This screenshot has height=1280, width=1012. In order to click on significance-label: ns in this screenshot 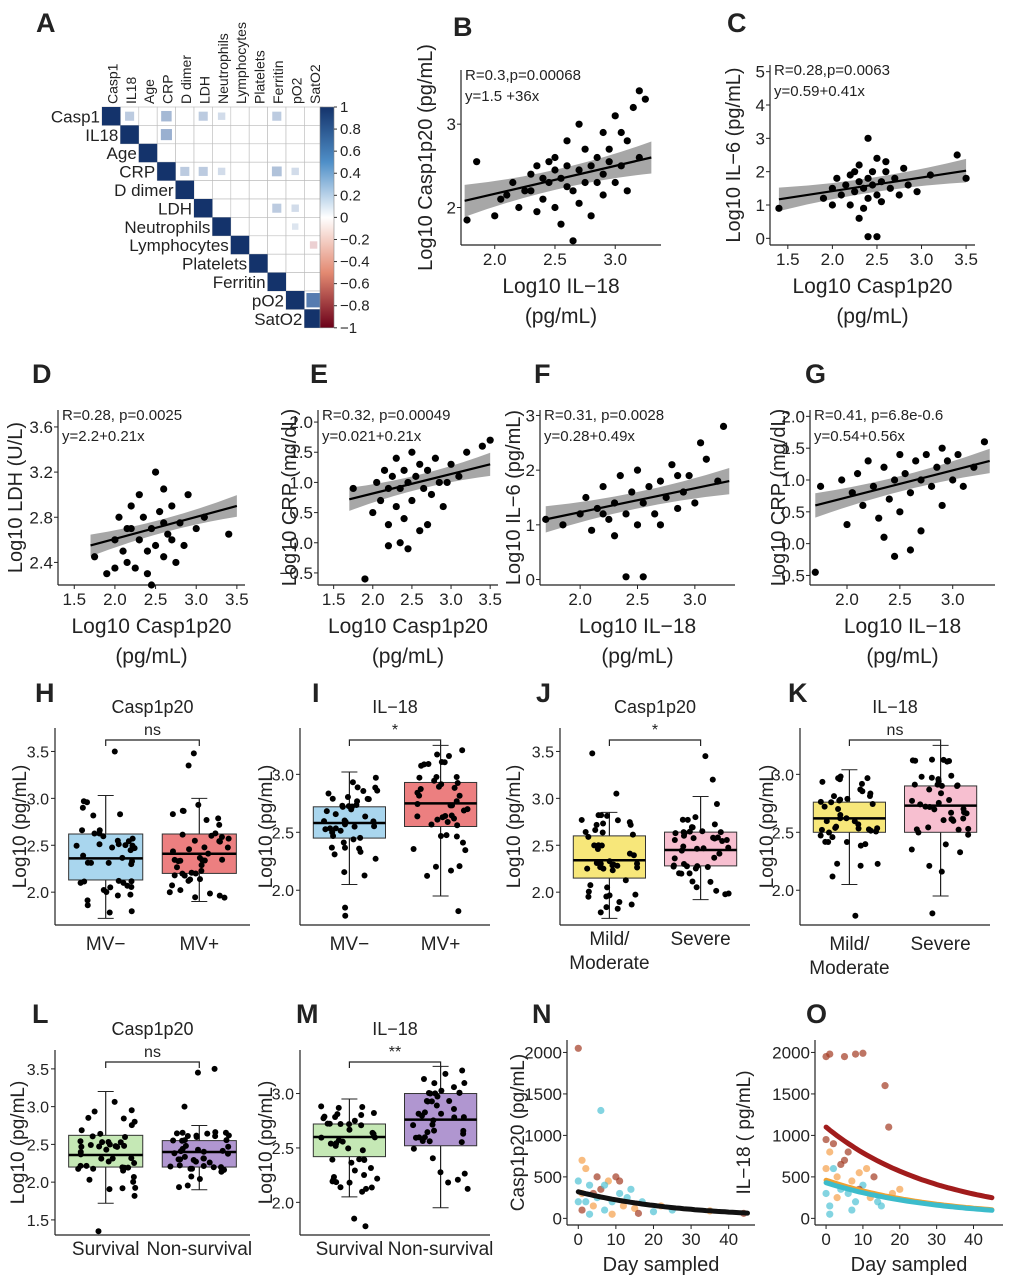, I will do `click(152, 730)`.